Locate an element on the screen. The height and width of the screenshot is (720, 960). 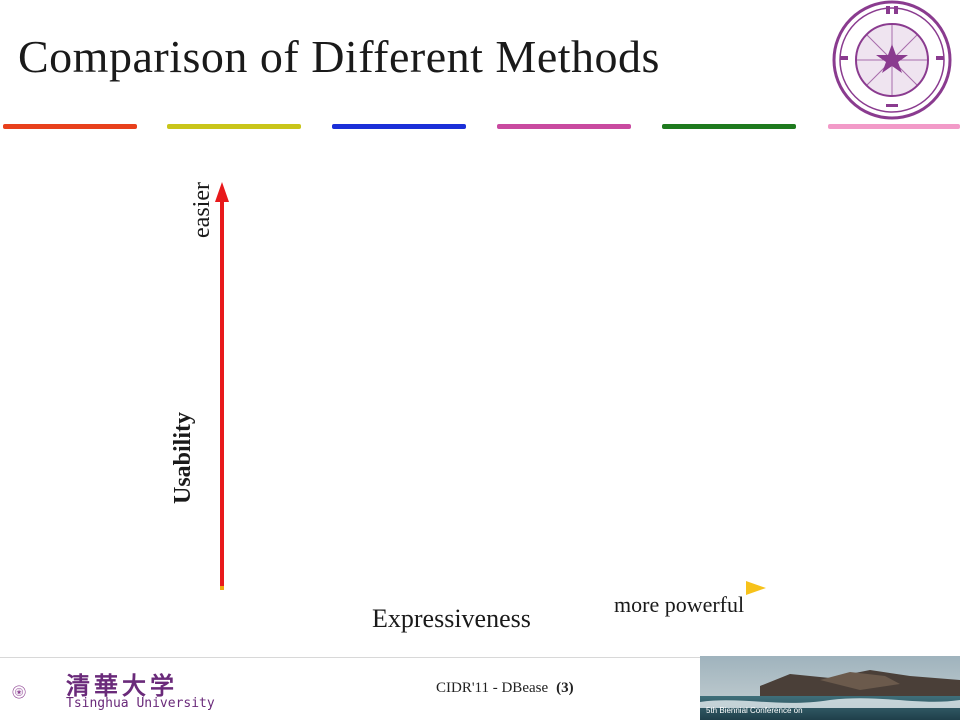
y-axis-label: Usability is located at coordinates (183, 458).